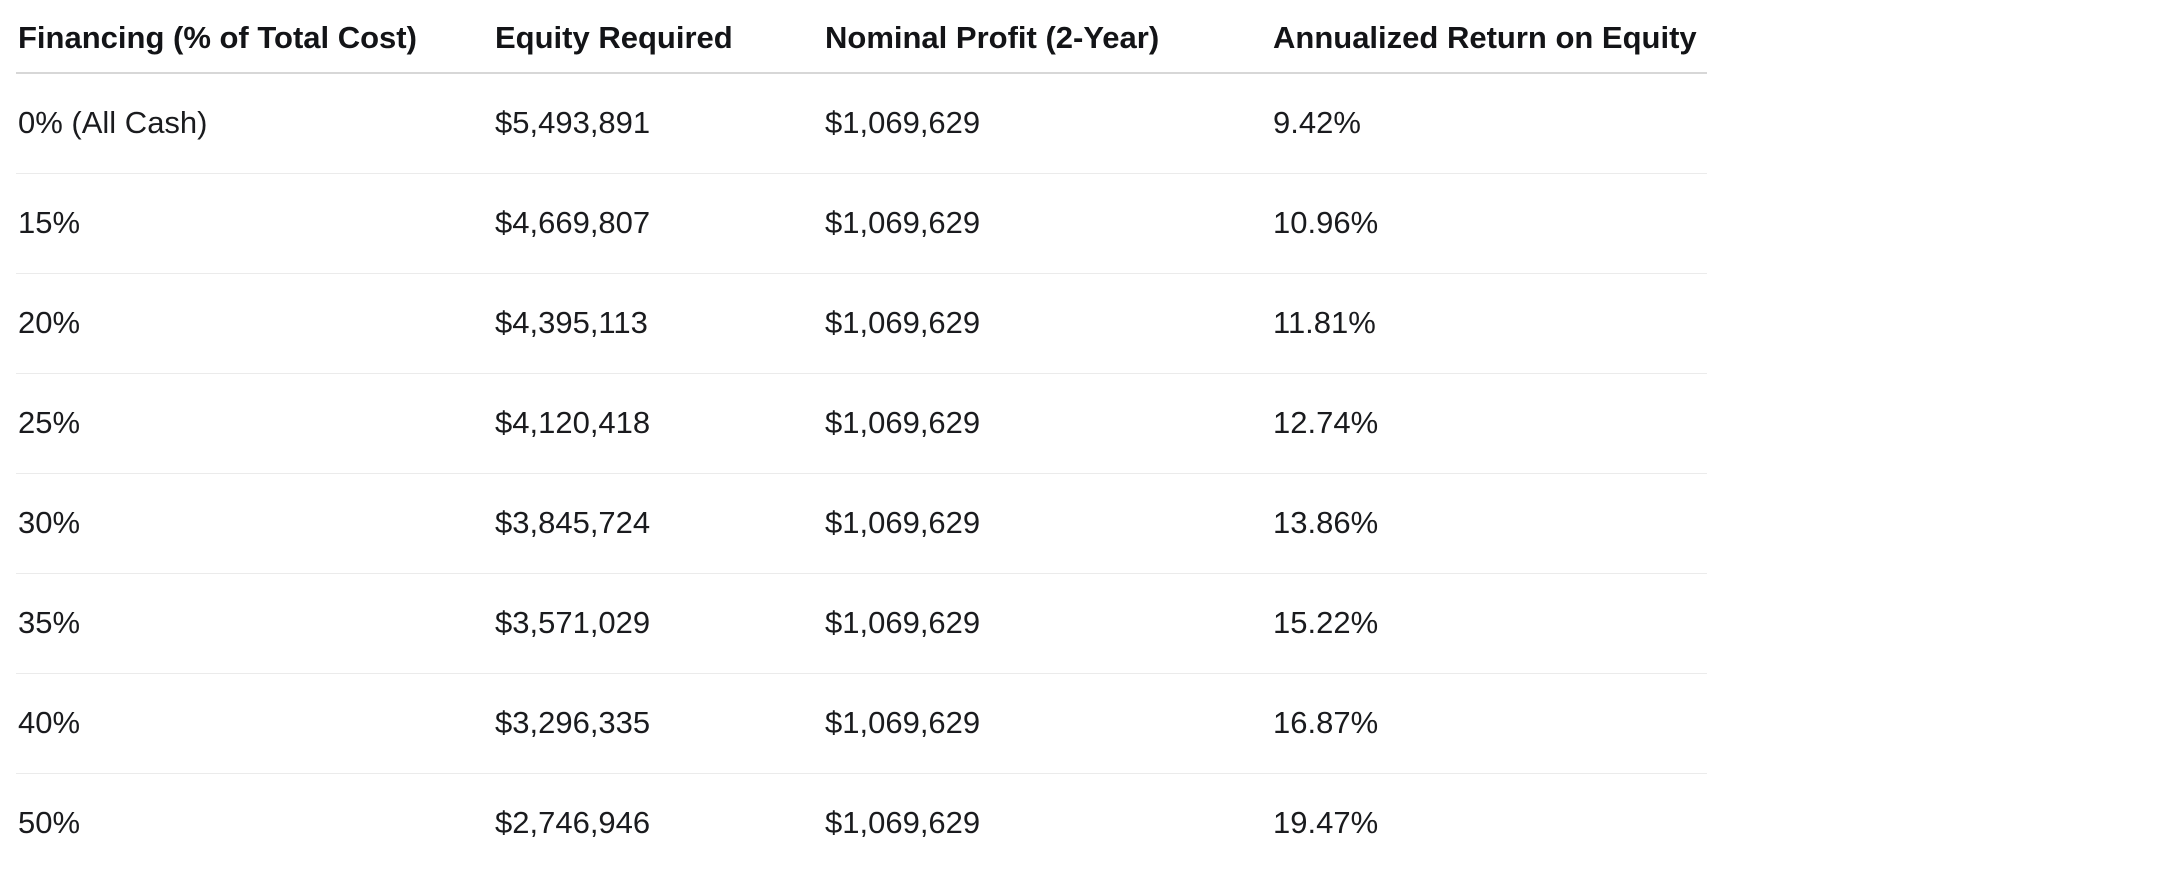 This screenshot has width=2170, height=896. I want to click on cell-financing: 50%, so click(49, 822).